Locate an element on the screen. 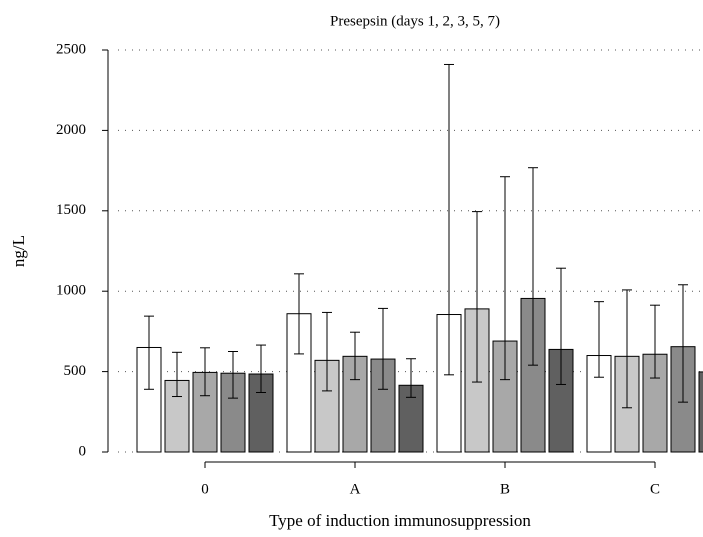 The width and height of the screenshot is (703, 537). y-tick-label: 1500 is located at coordinates (71, 210).